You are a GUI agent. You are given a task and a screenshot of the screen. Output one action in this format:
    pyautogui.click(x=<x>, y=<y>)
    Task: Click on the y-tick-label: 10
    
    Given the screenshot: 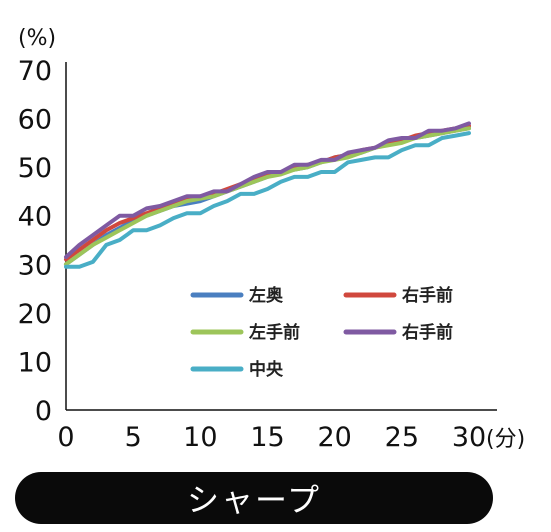 What is the action you would take?
    pyautogui.click(x=35, y=362)
    